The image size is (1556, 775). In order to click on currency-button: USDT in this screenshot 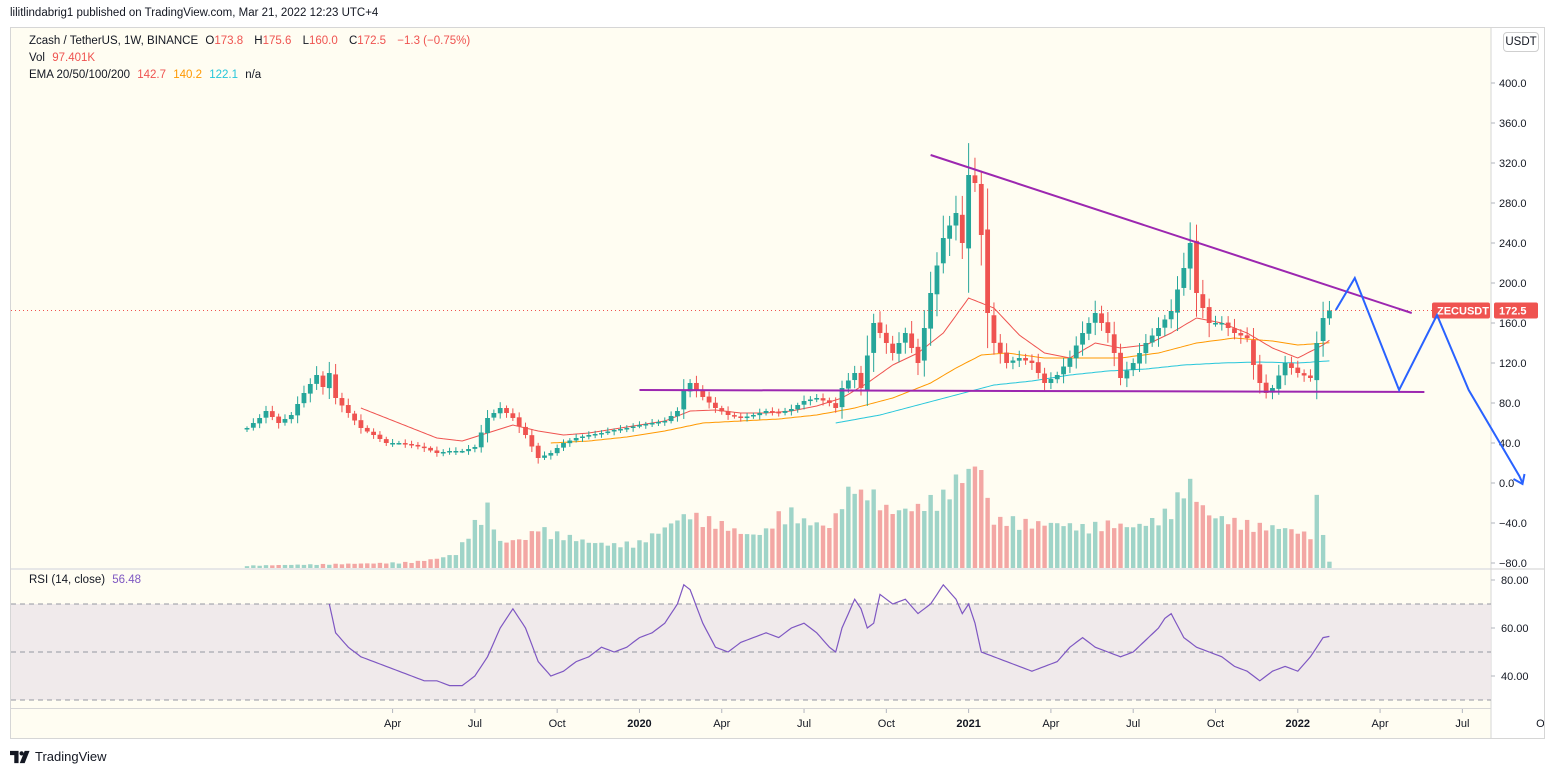, I will do `click(1521, 42)`.